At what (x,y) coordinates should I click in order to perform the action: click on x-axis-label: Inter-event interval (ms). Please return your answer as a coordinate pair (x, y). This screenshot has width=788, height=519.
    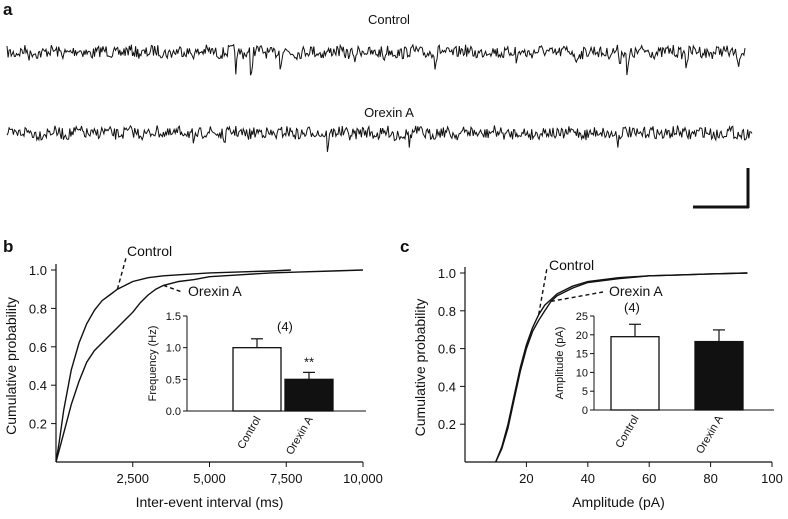
    Looking at the image, I should click on (210, 502).